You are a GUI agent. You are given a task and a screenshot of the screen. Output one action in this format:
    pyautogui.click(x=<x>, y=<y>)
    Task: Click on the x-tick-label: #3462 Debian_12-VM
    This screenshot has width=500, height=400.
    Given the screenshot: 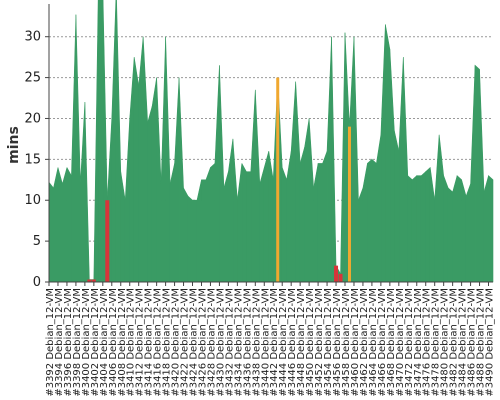 What is the action you would take?
    pyautogui.click(x=364, y=342)
    